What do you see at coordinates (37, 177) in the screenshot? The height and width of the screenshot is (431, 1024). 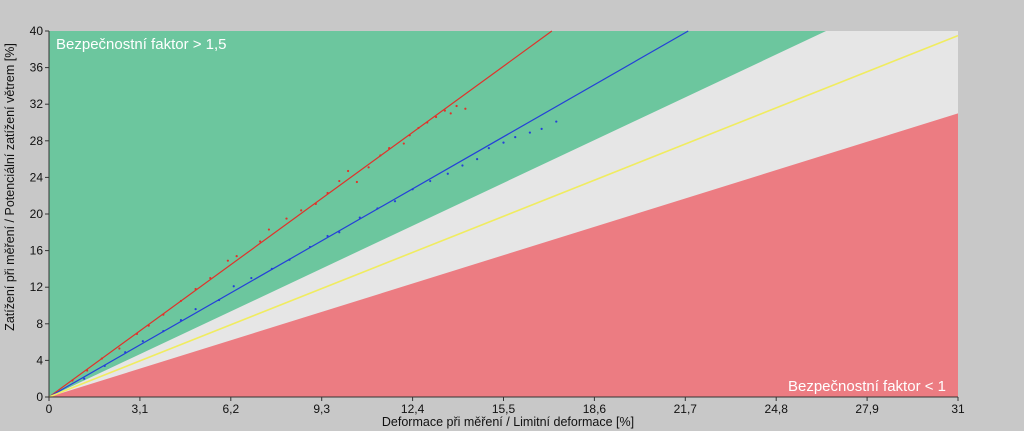 I see `y-tick-label: 24` at bounding box center [37, 177].